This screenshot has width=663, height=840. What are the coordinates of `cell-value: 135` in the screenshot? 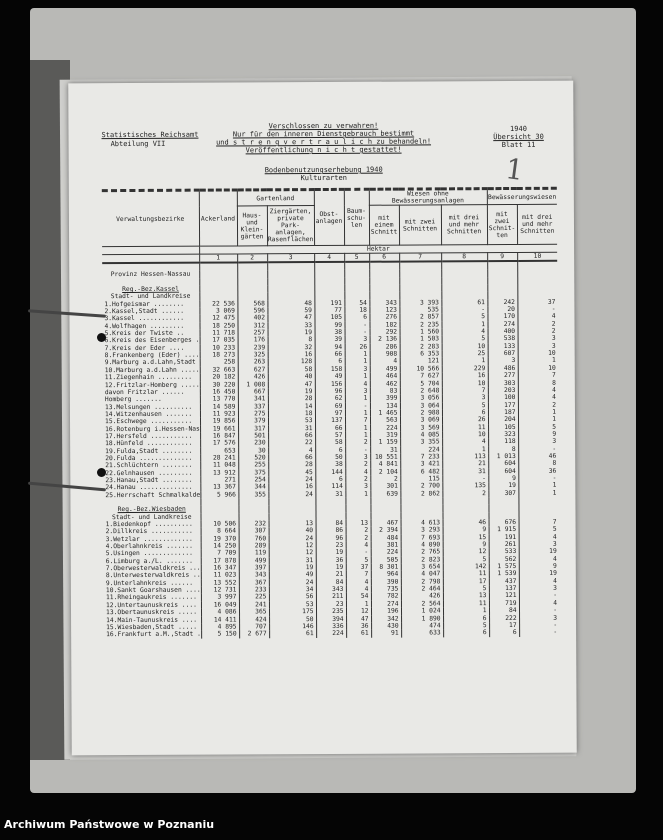 It's located at (465, 486).